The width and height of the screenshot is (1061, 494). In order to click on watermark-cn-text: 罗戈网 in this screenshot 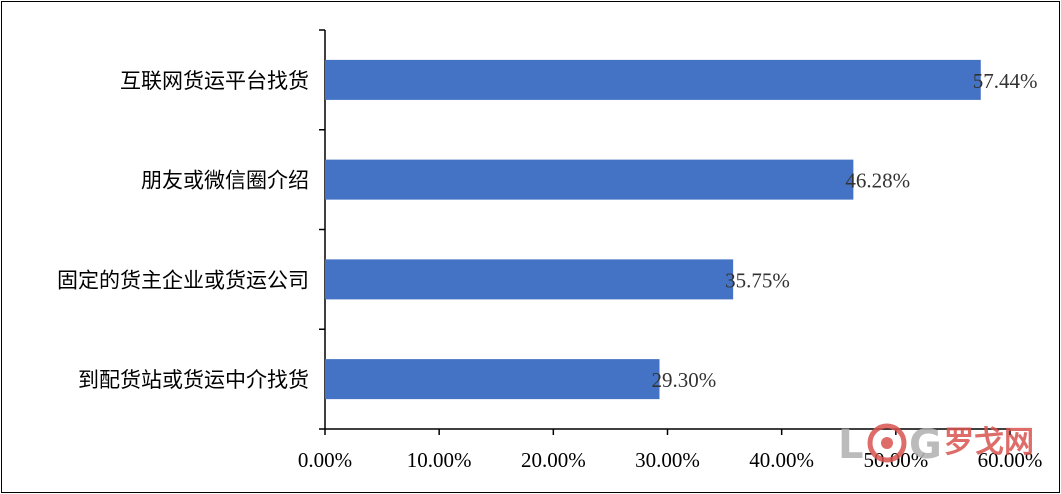, I will do `click(989, 442)`.